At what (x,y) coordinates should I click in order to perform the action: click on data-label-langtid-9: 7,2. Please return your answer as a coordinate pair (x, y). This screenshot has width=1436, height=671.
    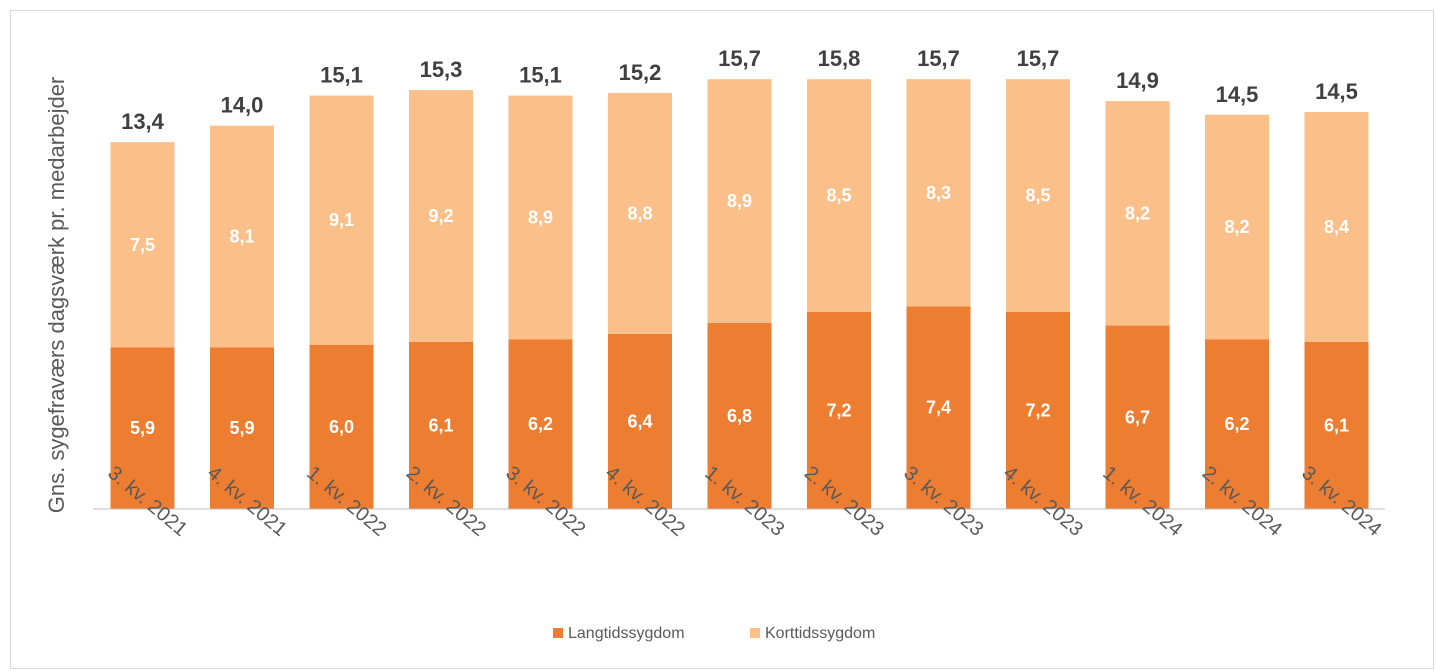
    Looking at the image, I should click on (1037, 410).